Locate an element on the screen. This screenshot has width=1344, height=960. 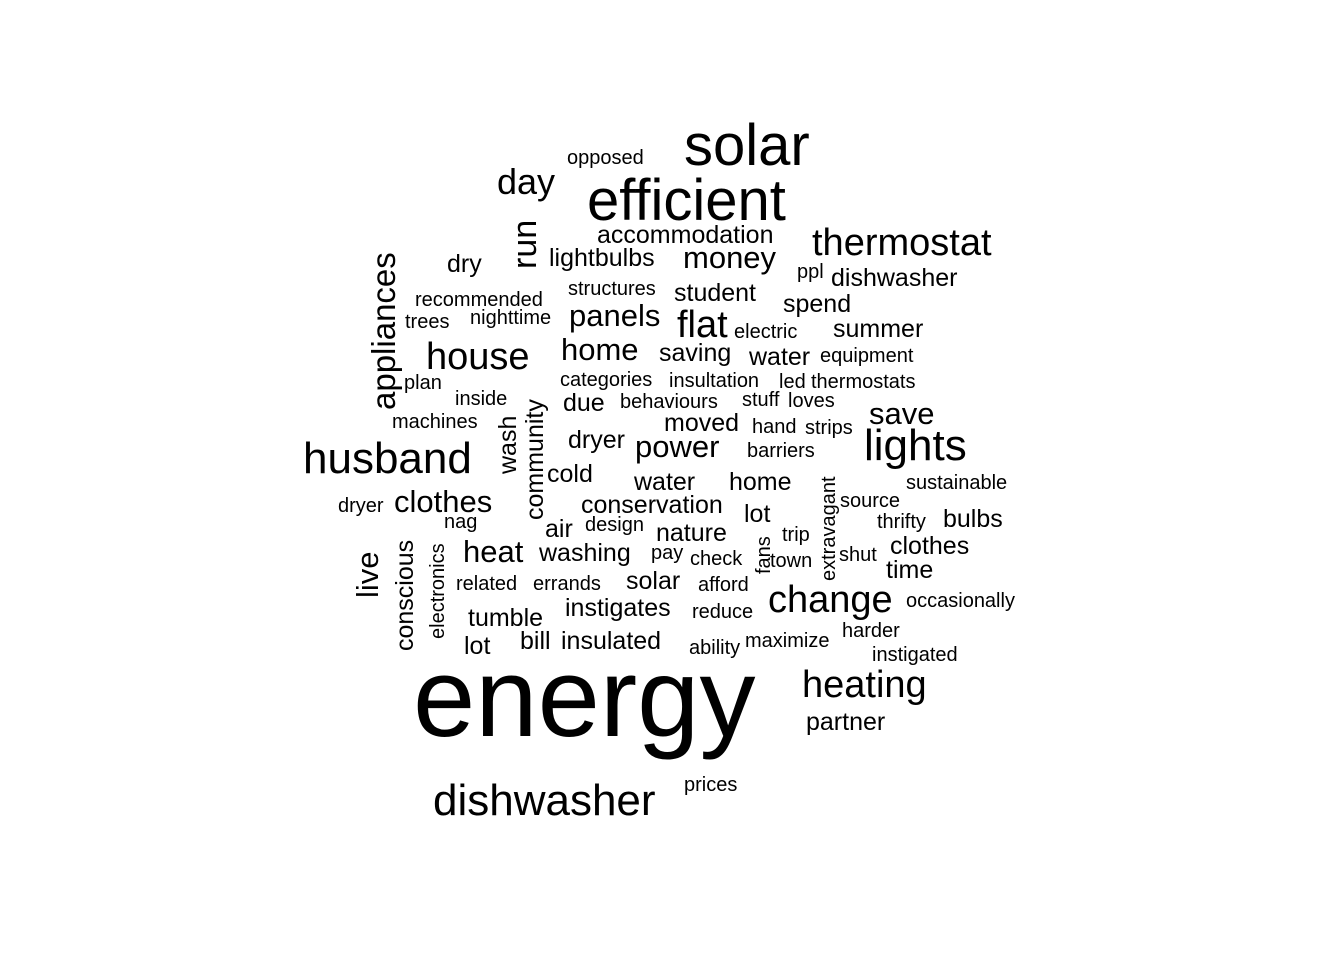
word: occasionally is located at coordinates (960, 601).